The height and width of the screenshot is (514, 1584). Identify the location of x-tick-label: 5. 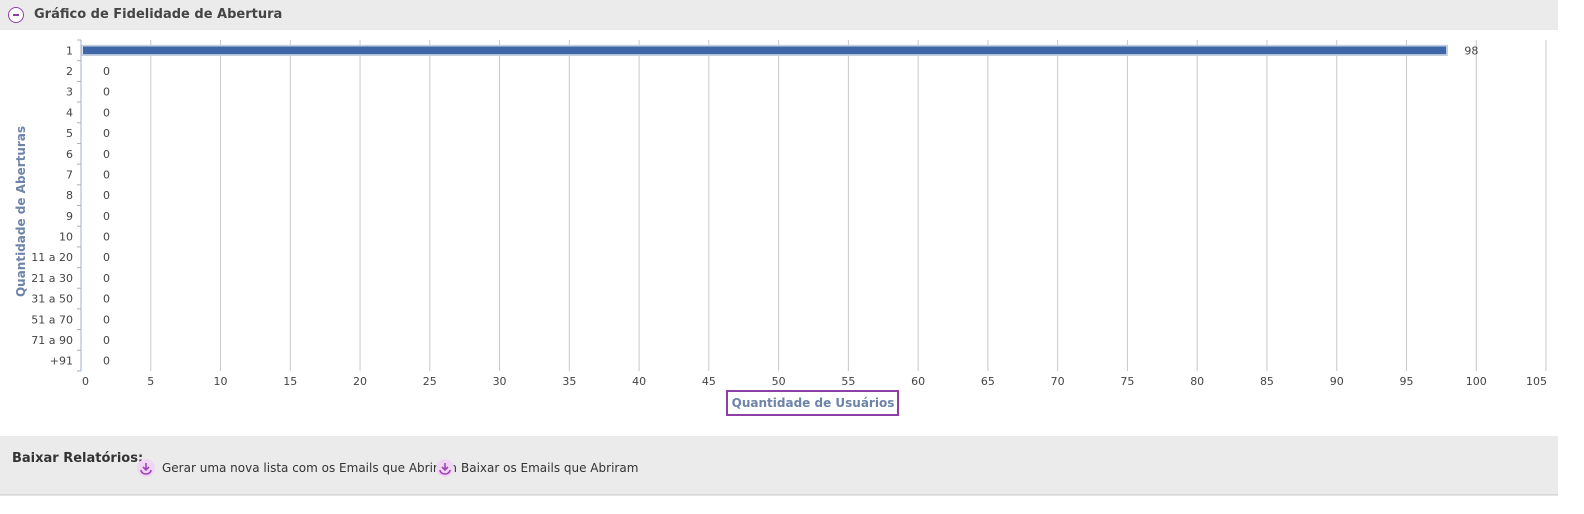
(150, 381).